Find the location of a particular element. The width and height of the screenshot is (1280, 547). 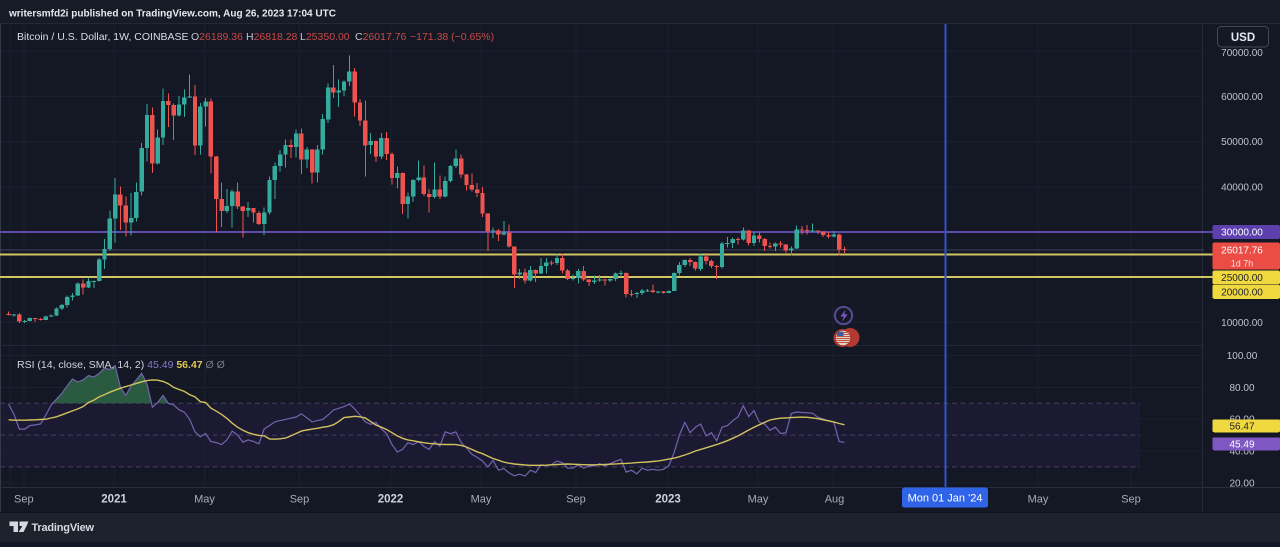

svg-text: H26818.28 is located at coordinates (272, 37).